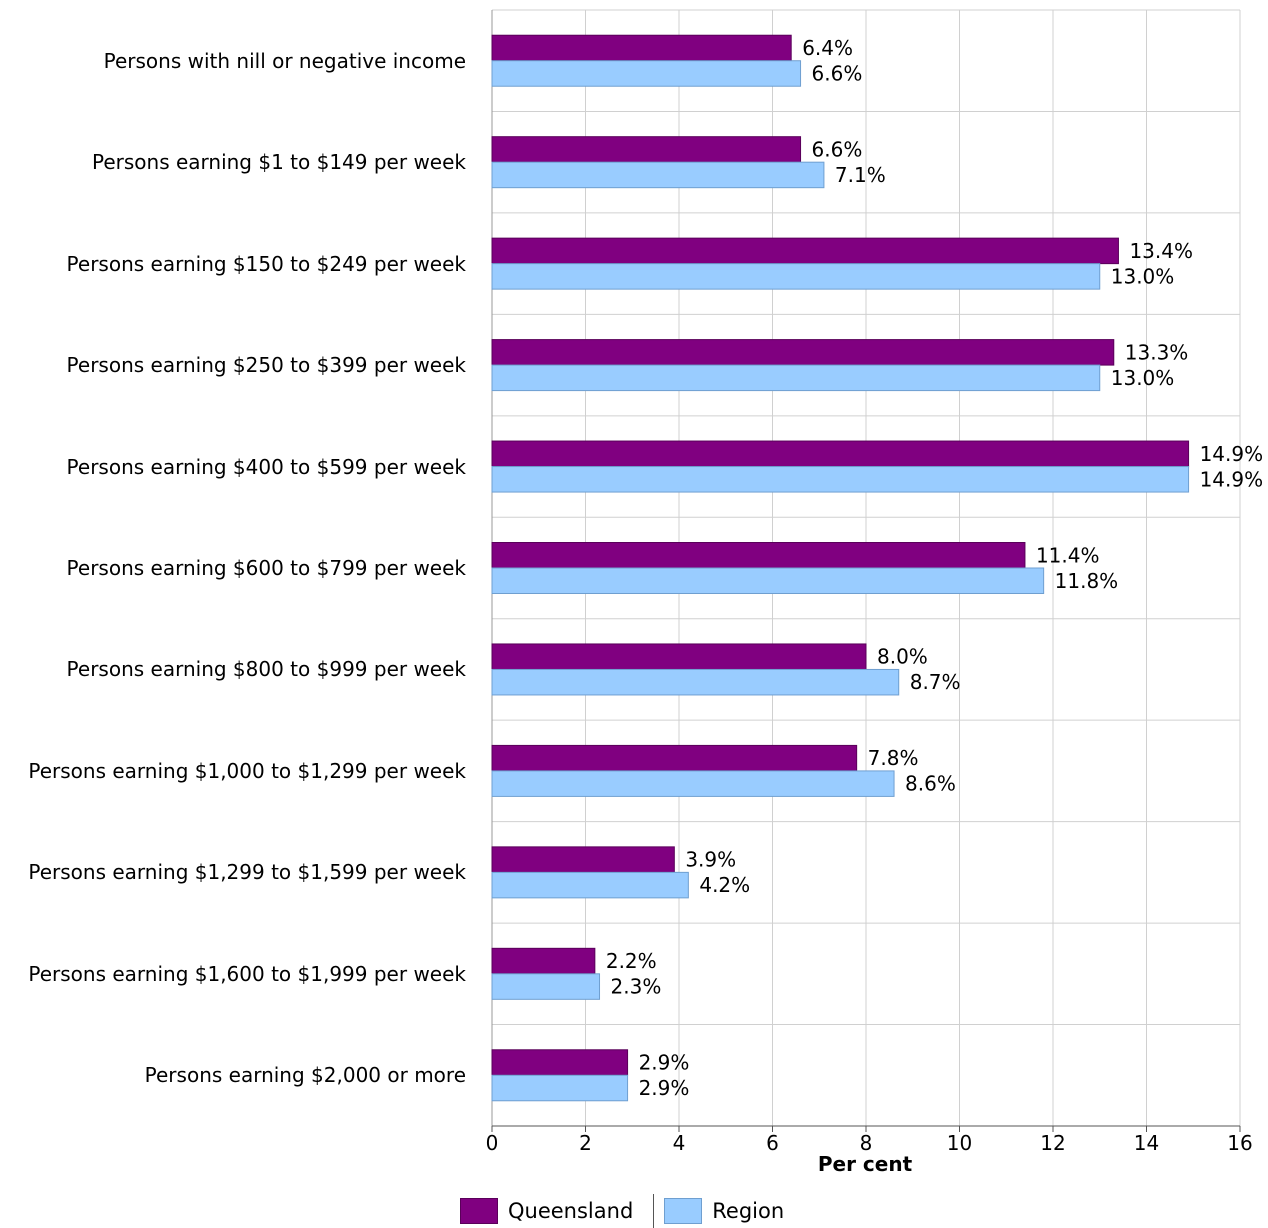 The height and width of the screenshot is (1228, 1268). What do you see at coordinates (772, 1143) in the screenshot?
I see `x-tick-label: 6` at bounding box center [772, 1143].